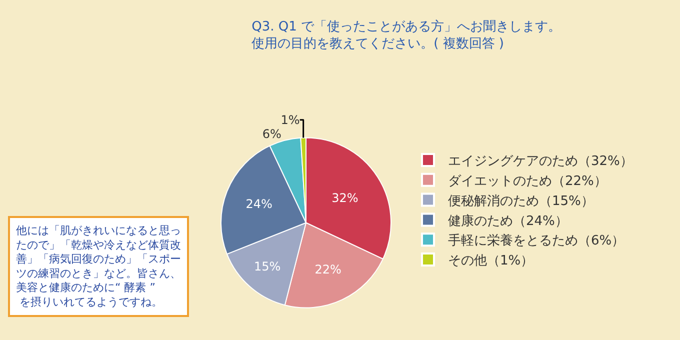  What do you see at coordinates (491, 261) in the screenshot?
I see `legend-label: その他（1%）` at bounding box center [491, 261].